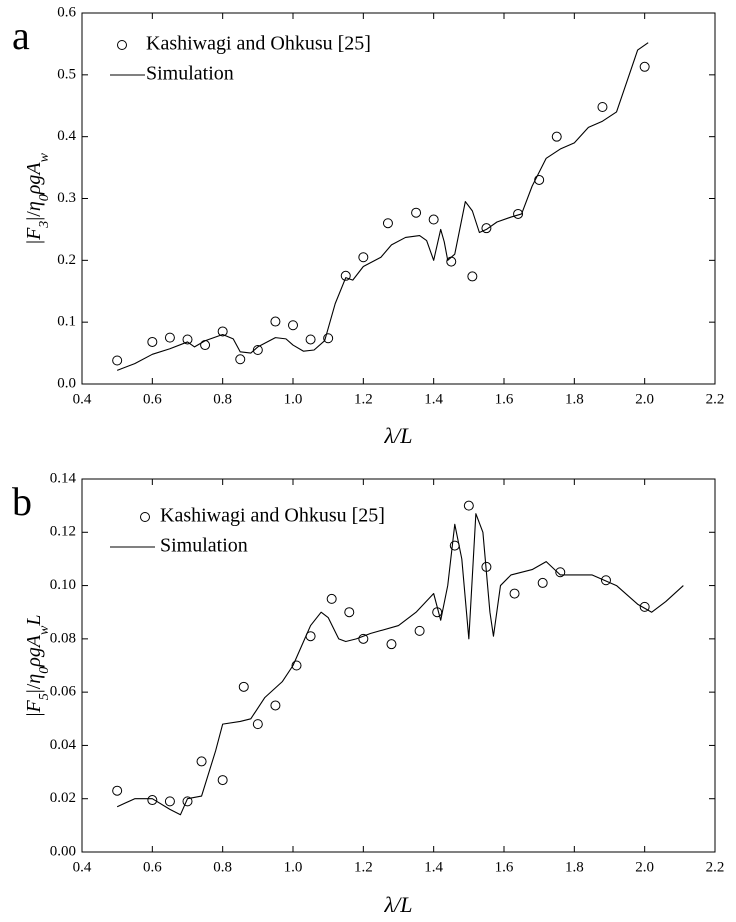 Image resolution: width=736 pixels, height=922 pixels. I want to click on y-tick-label: 0.02, so click(63, 798).